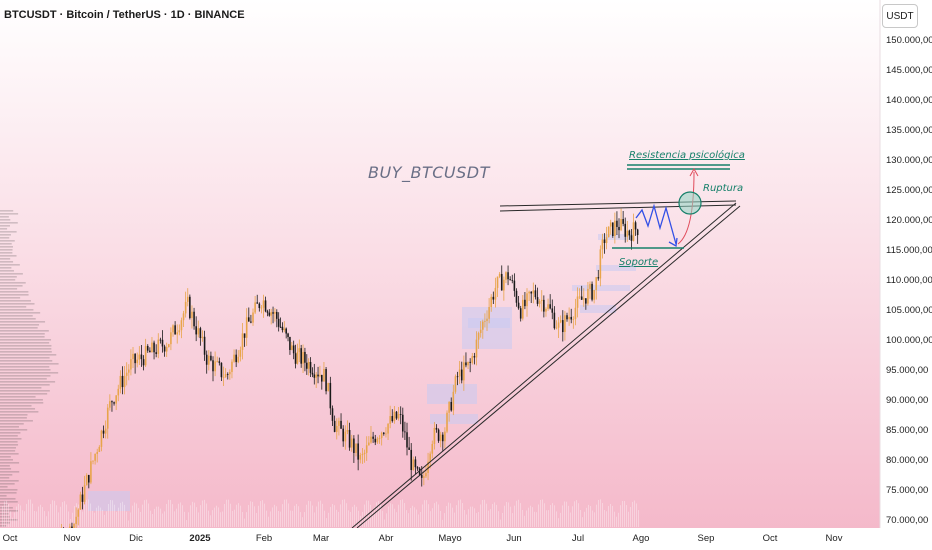 Image resolution: width=932 pixels, height=550 pixels. I want to click on price-tick-label: 110.000,00, so click(909, 280).